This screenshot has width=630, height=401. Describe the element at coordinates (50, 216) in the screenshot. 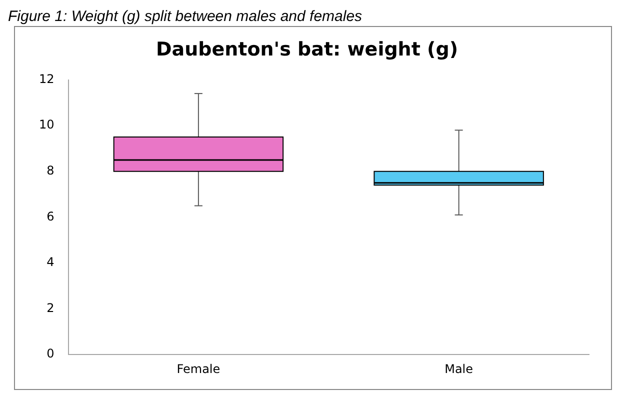

I see `y-tick-label: 6` at that location.